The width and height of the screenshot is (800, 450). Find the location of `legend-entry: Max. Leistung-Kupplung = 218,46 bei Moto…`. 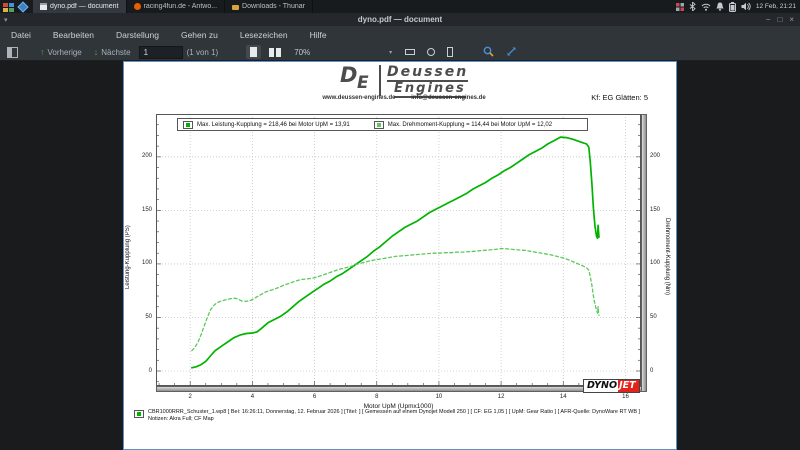

legend-entry: Max. Leistung-Kupplung = 218,46 bei Moto… is located at coordinates (266, 124).